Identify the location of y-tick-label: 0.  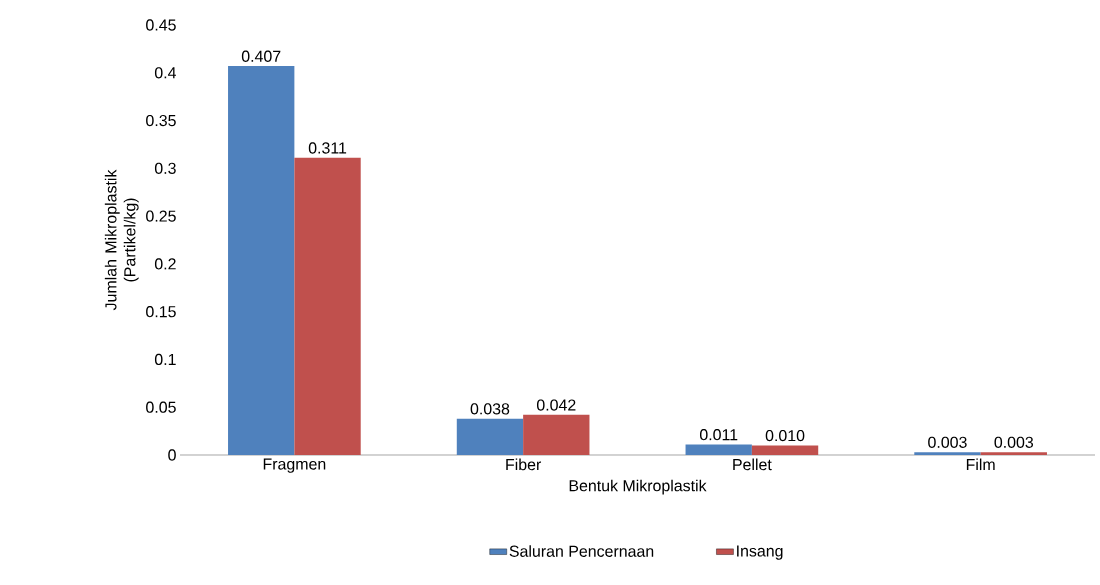
(172, 455).